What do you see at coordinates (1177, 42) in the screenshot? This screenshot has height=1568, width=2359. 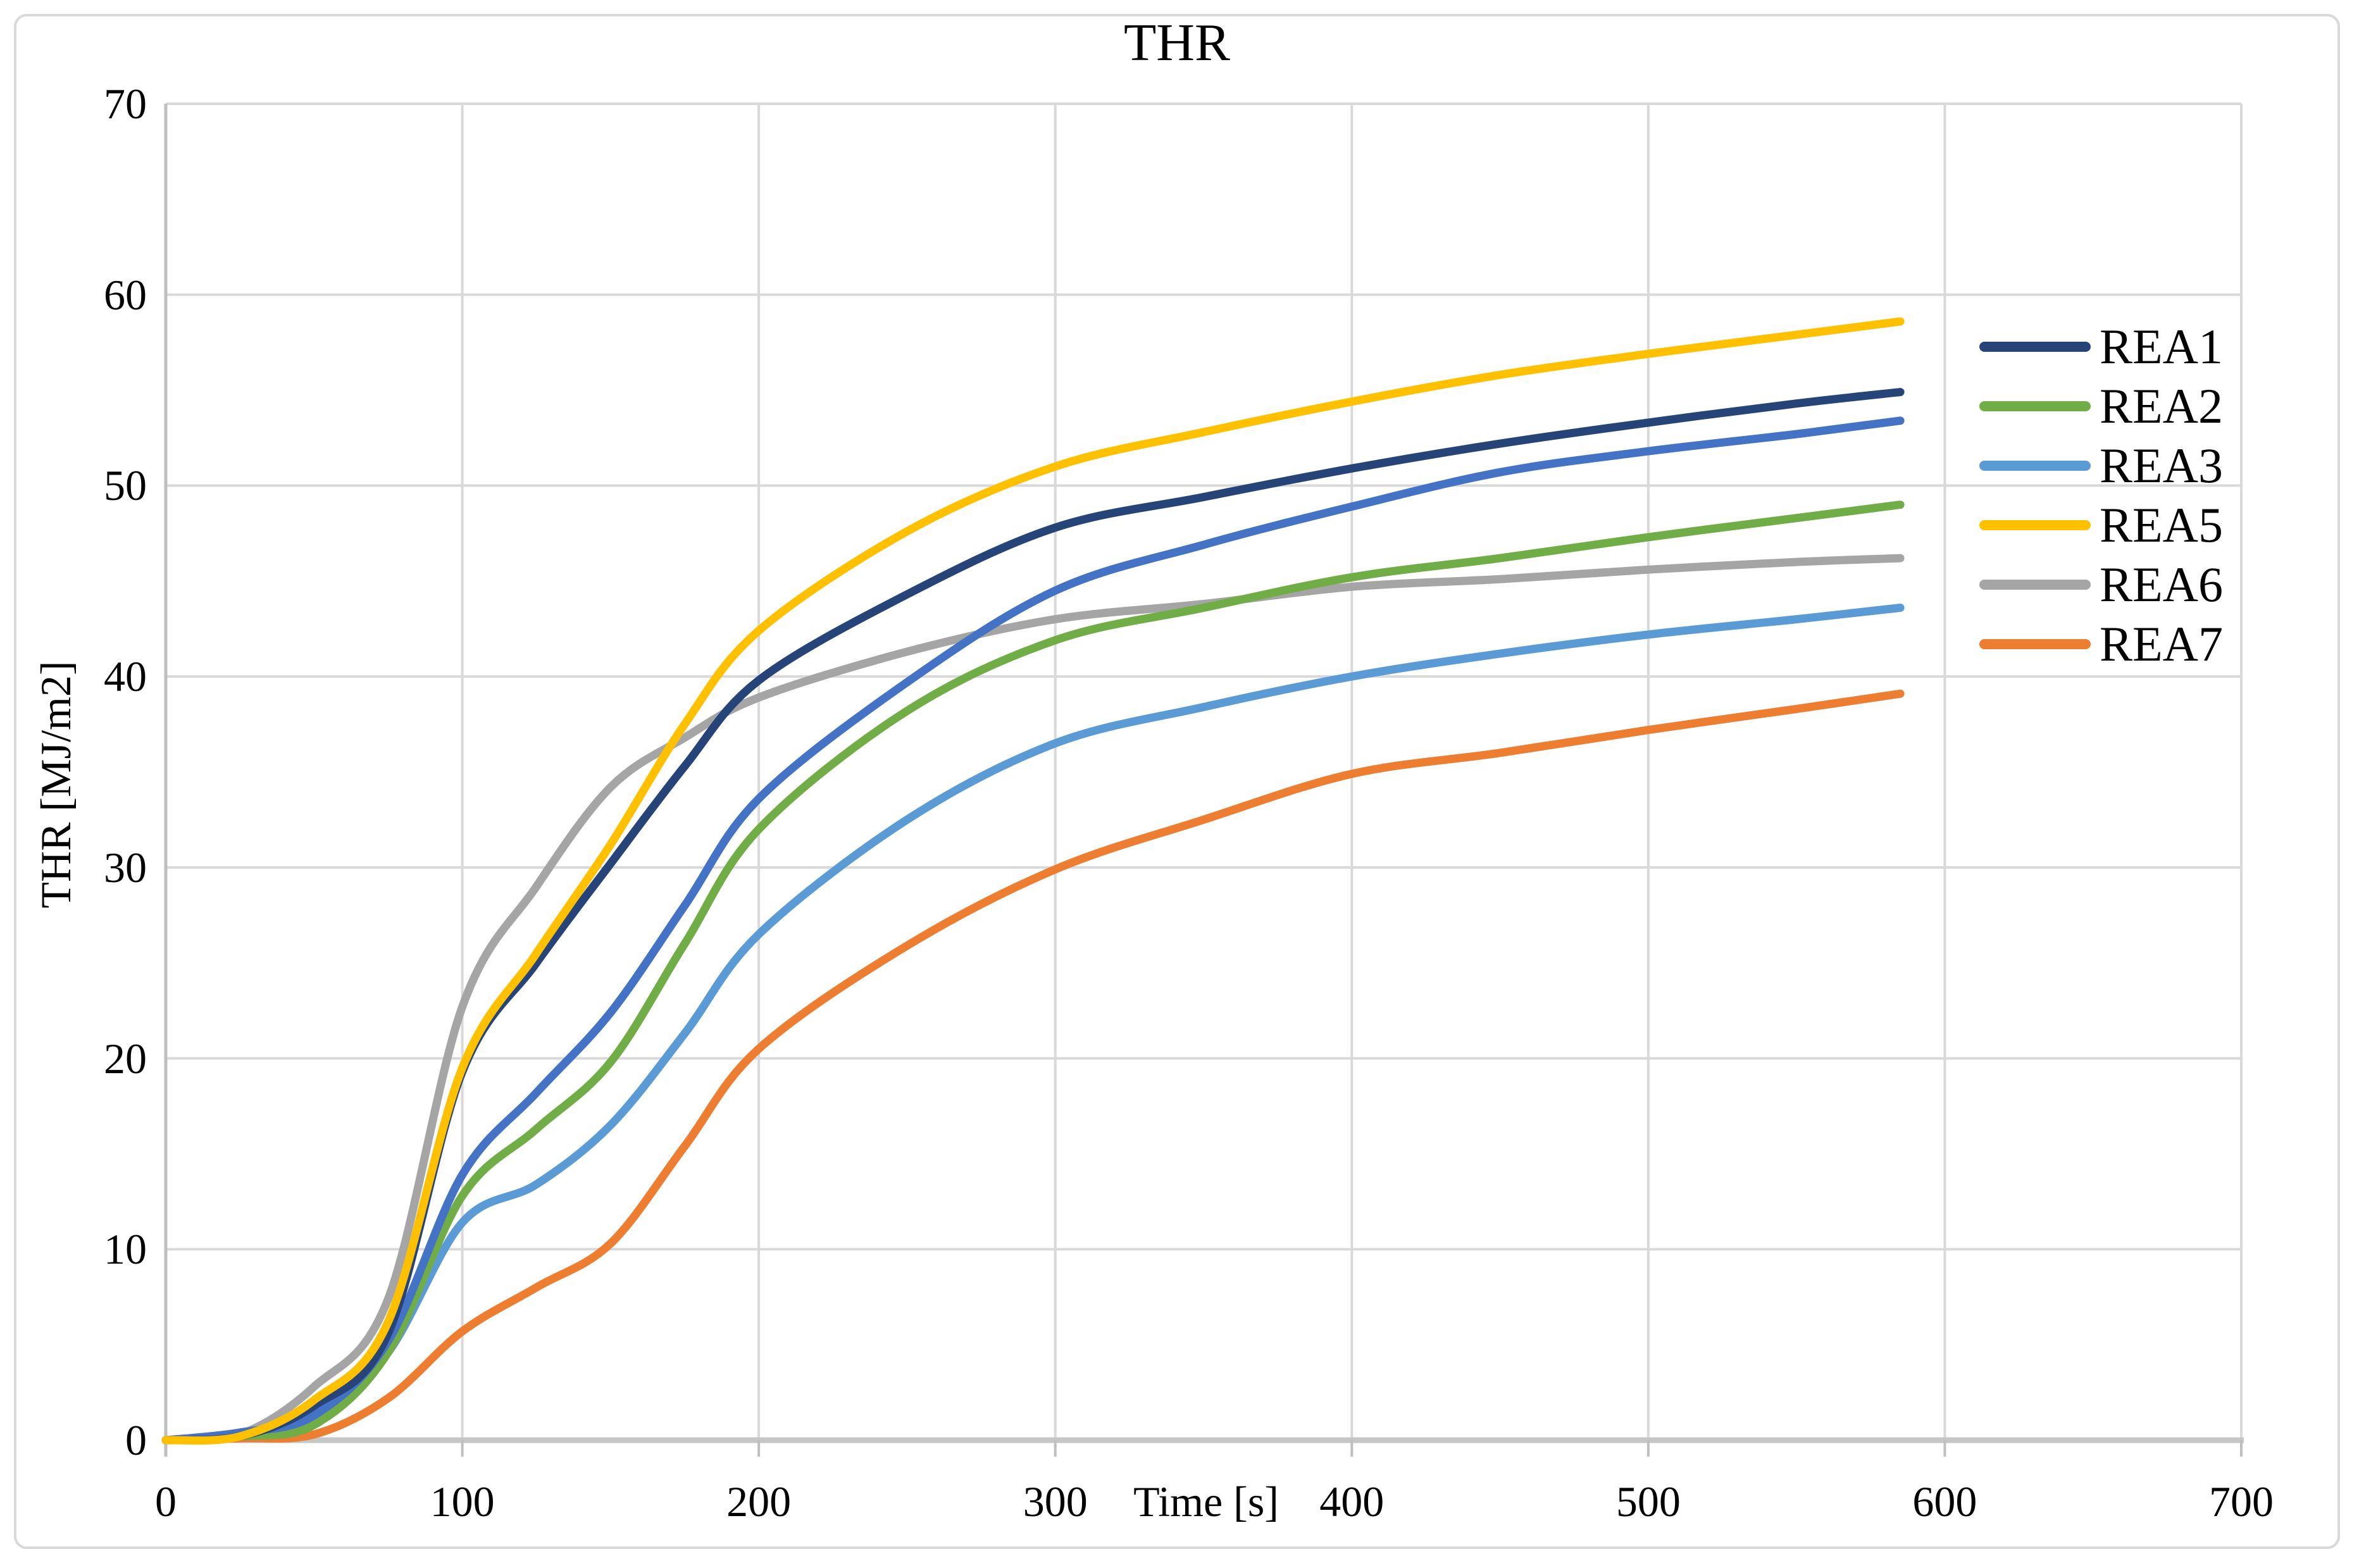 I see `chart-title: THR` at bounding box center [1177, 42].